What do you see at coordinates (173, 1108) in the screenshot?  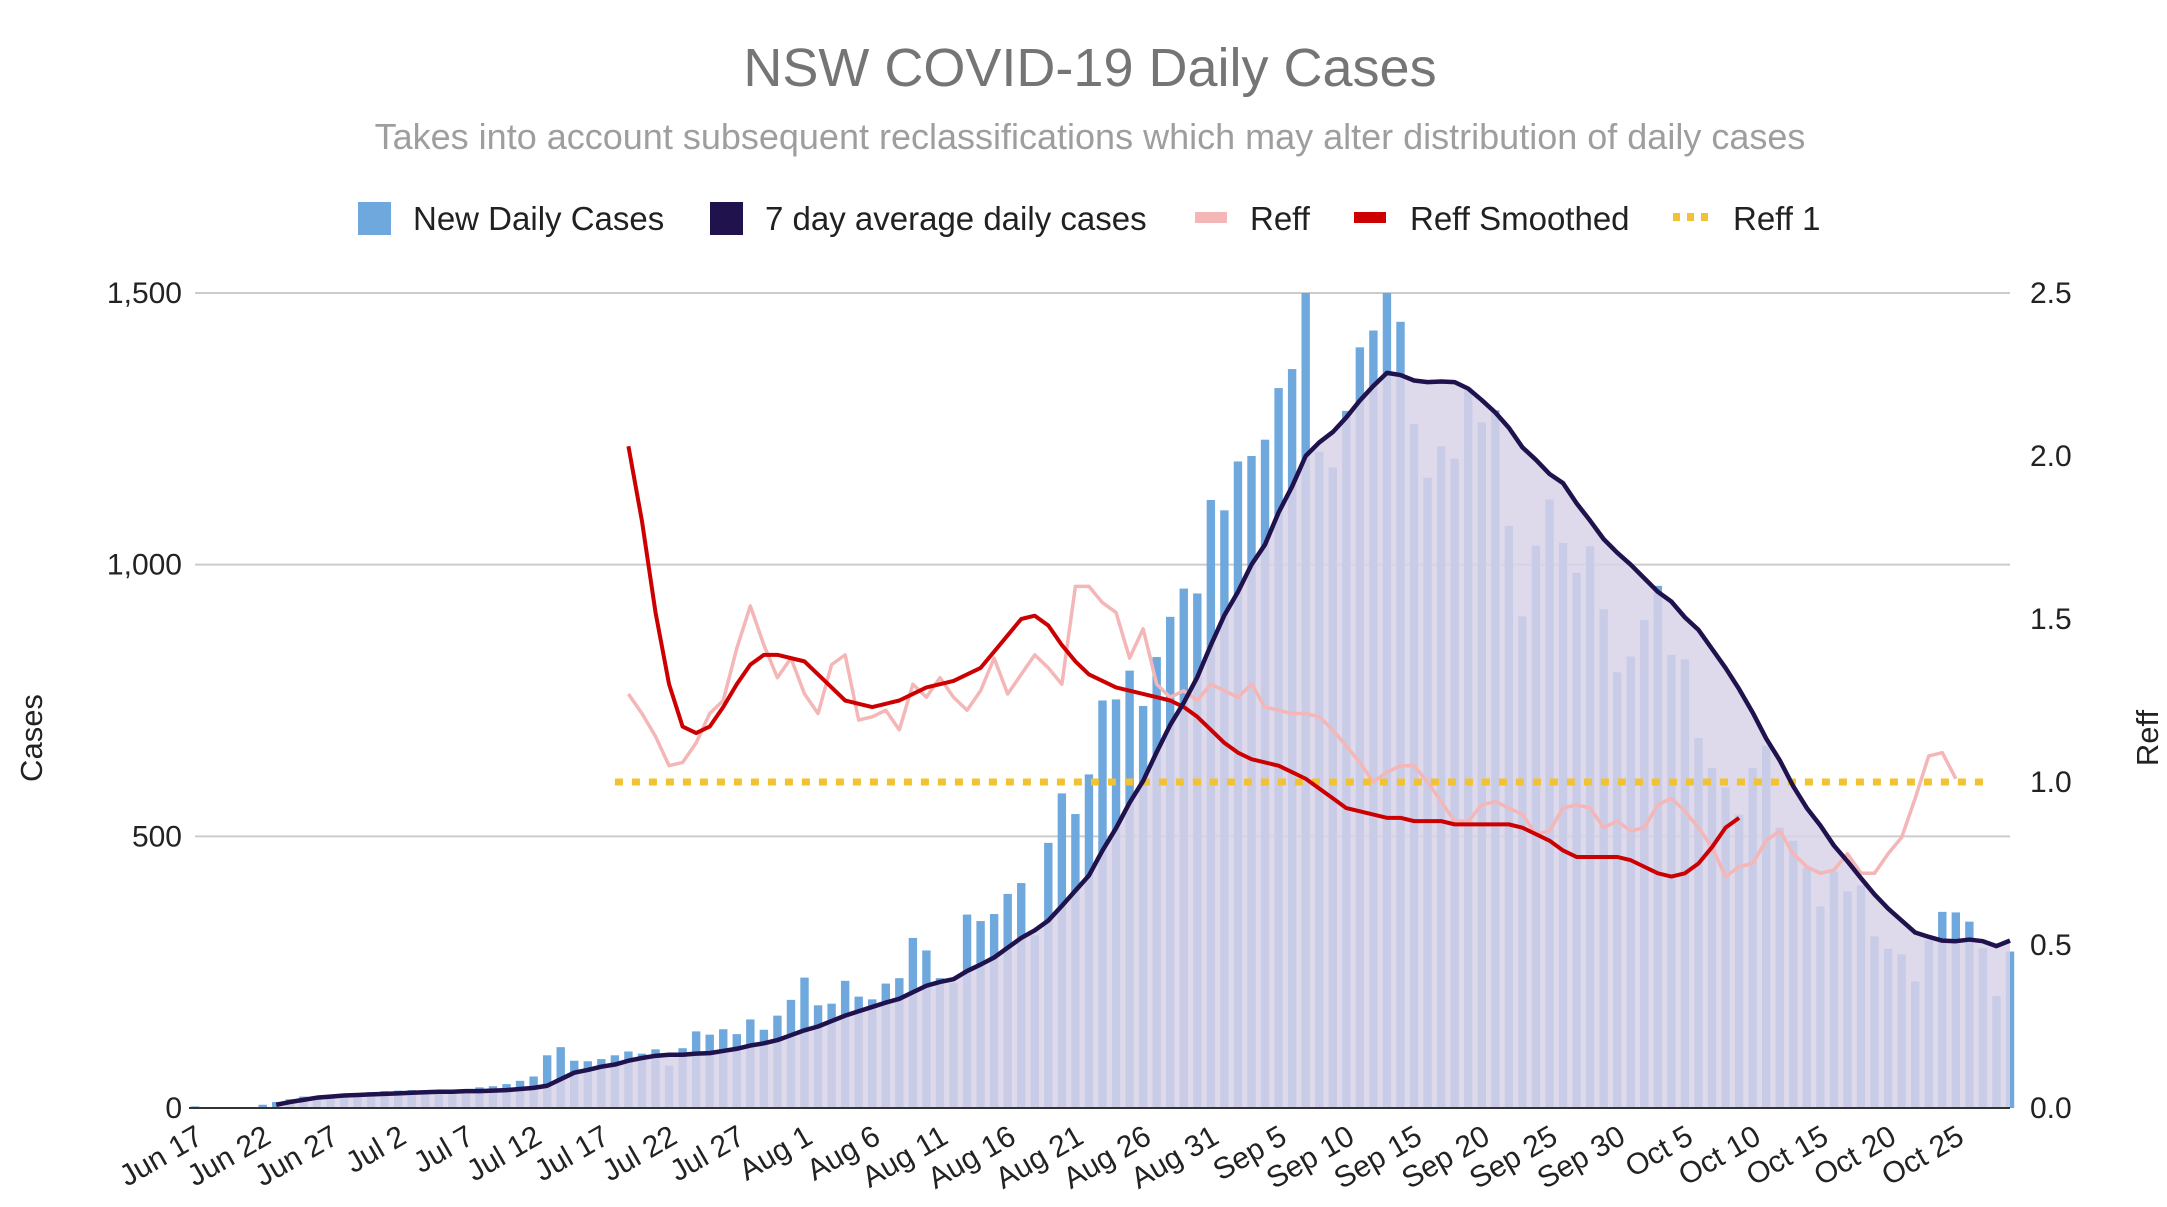 I see `y-tick-label-0: 0` at bounding box center [173, 1108].